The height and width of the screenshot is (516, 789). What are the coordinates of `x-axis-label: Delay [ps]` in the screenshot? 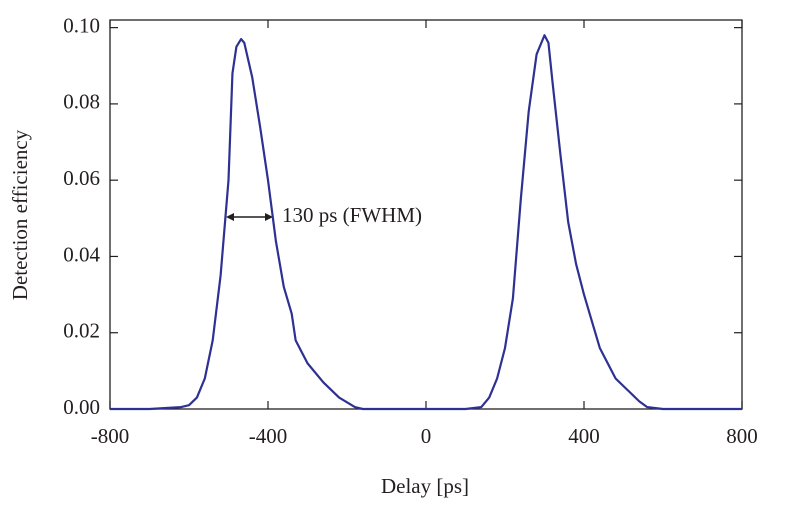 It's located at (425, 486).